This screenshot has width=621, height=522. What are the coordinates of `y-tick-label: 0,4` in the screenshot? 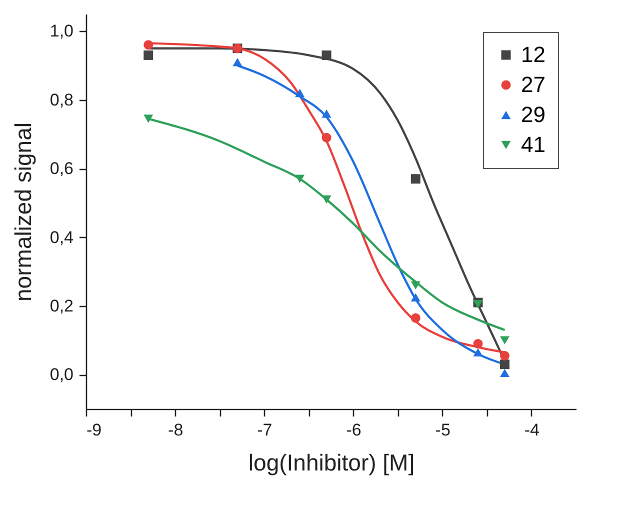 It's located at (62, 237).